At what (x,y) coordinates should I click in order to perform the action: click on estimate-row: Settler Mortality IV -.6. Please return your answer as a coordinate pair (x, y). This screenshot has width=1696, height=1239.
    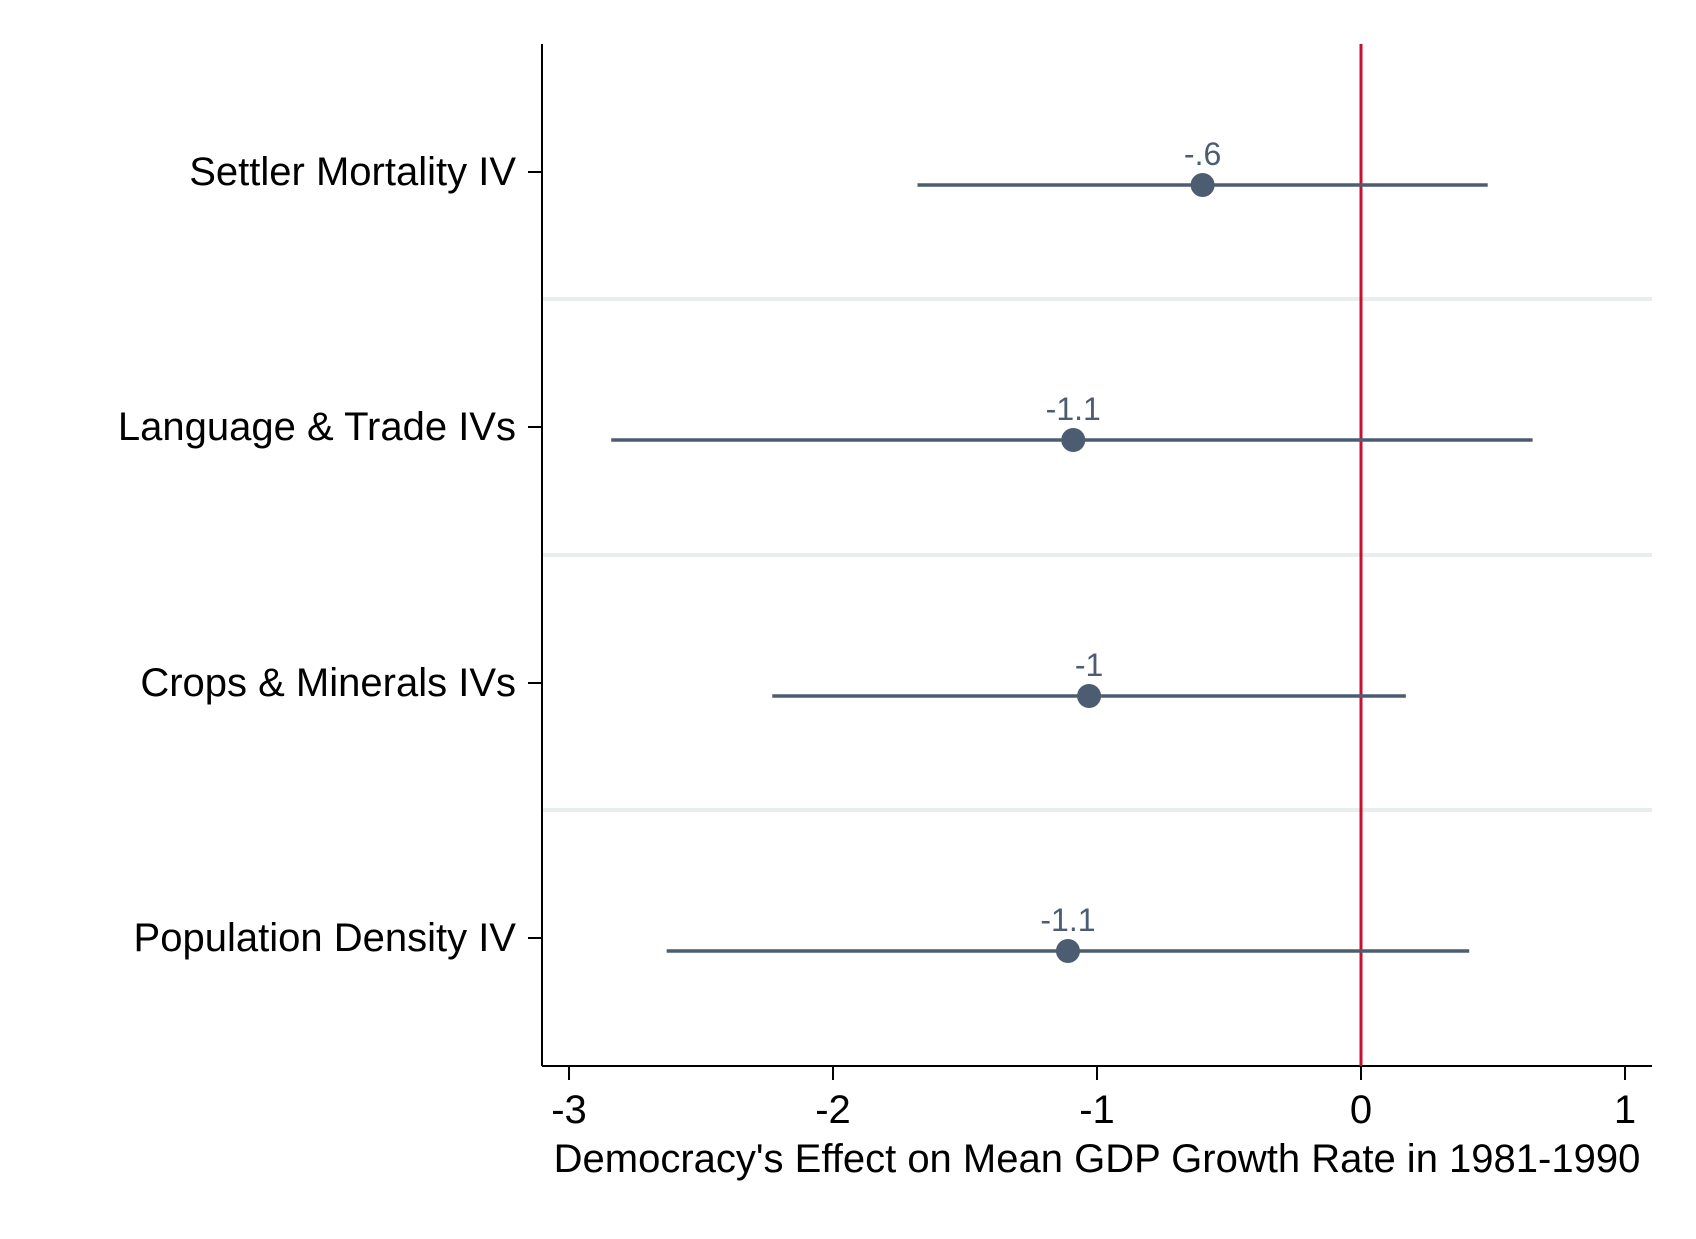
    Looking at the image, I should click on (838, 166).